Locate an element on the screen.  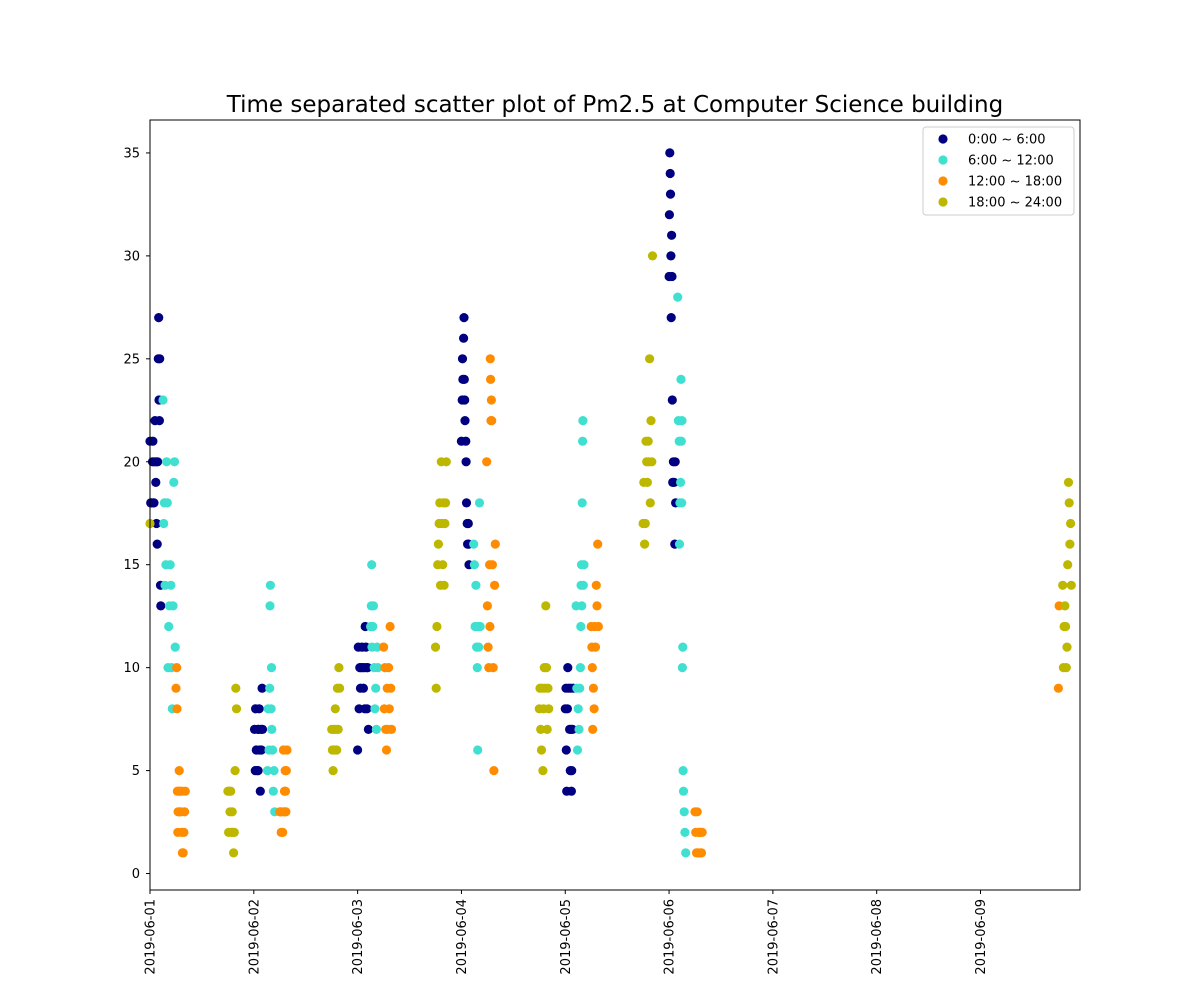
x-tick-label: 2019-06-01 is located at coordinates (151, 937).